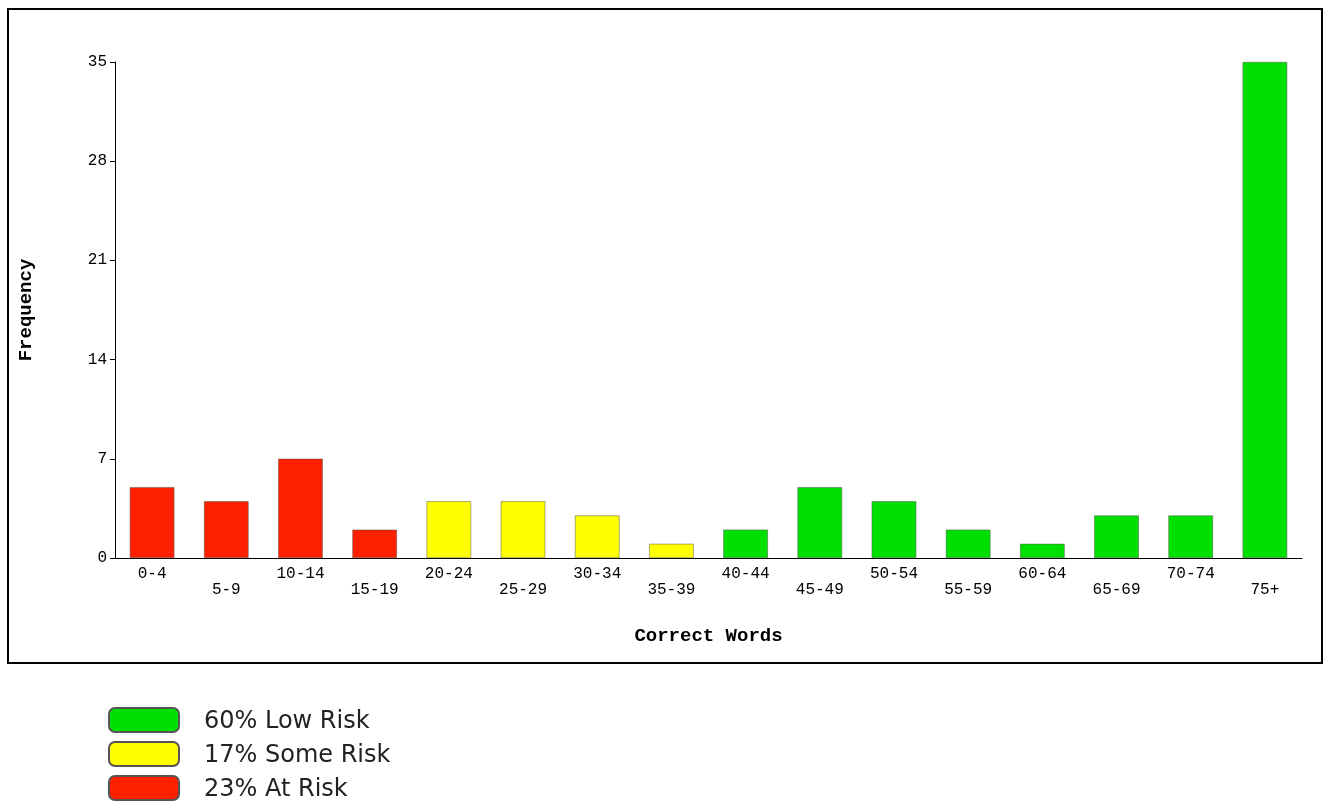  Describe the element at coordinates (893, 574) in the screenshot. I see `x-tick-label: 50-54` at that location.